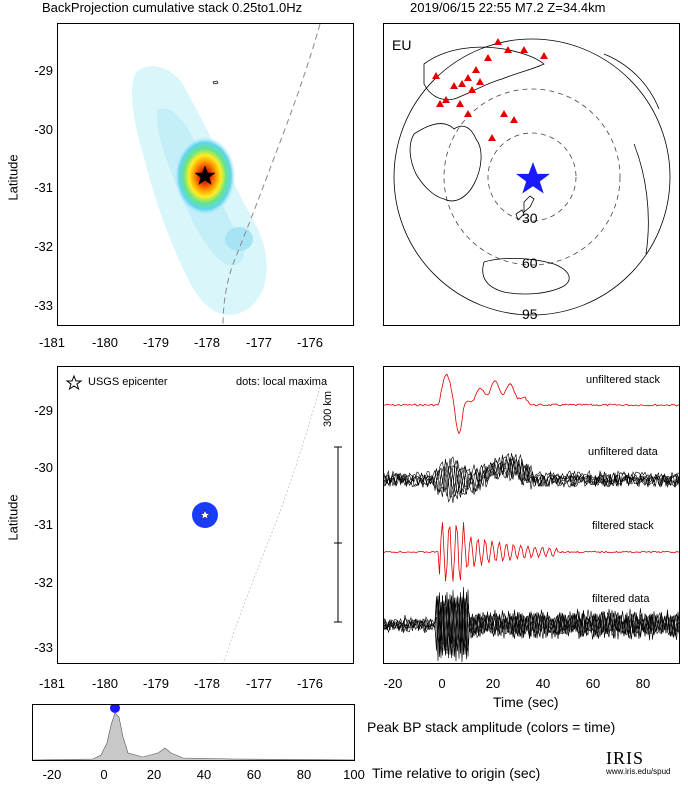 Image resolution: width=688 pixels, height=786 pixels. Describe the element at coordinates (282, 382) in the screenshot. I see `legend-dots-label: dots: local maxima` at that location.